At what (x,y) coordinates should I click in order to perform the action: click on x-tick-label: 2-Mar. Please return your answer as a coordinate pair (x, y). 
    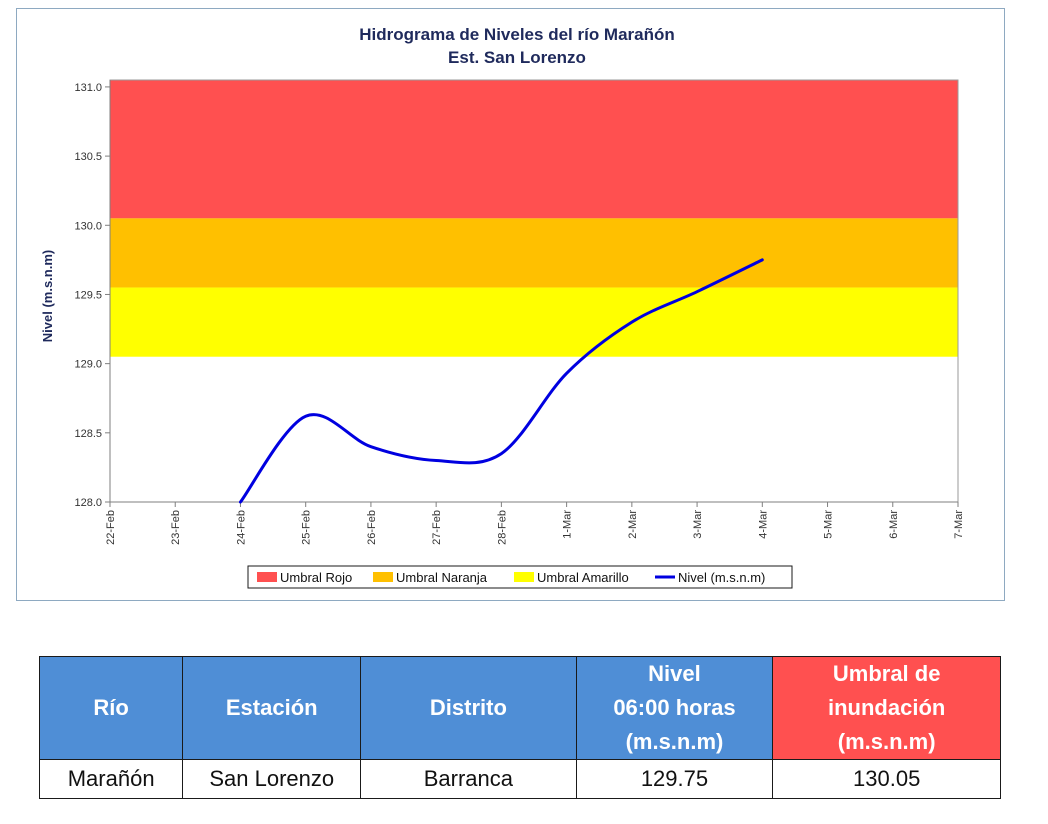
    Looking at the image, I should click on (633, 524).